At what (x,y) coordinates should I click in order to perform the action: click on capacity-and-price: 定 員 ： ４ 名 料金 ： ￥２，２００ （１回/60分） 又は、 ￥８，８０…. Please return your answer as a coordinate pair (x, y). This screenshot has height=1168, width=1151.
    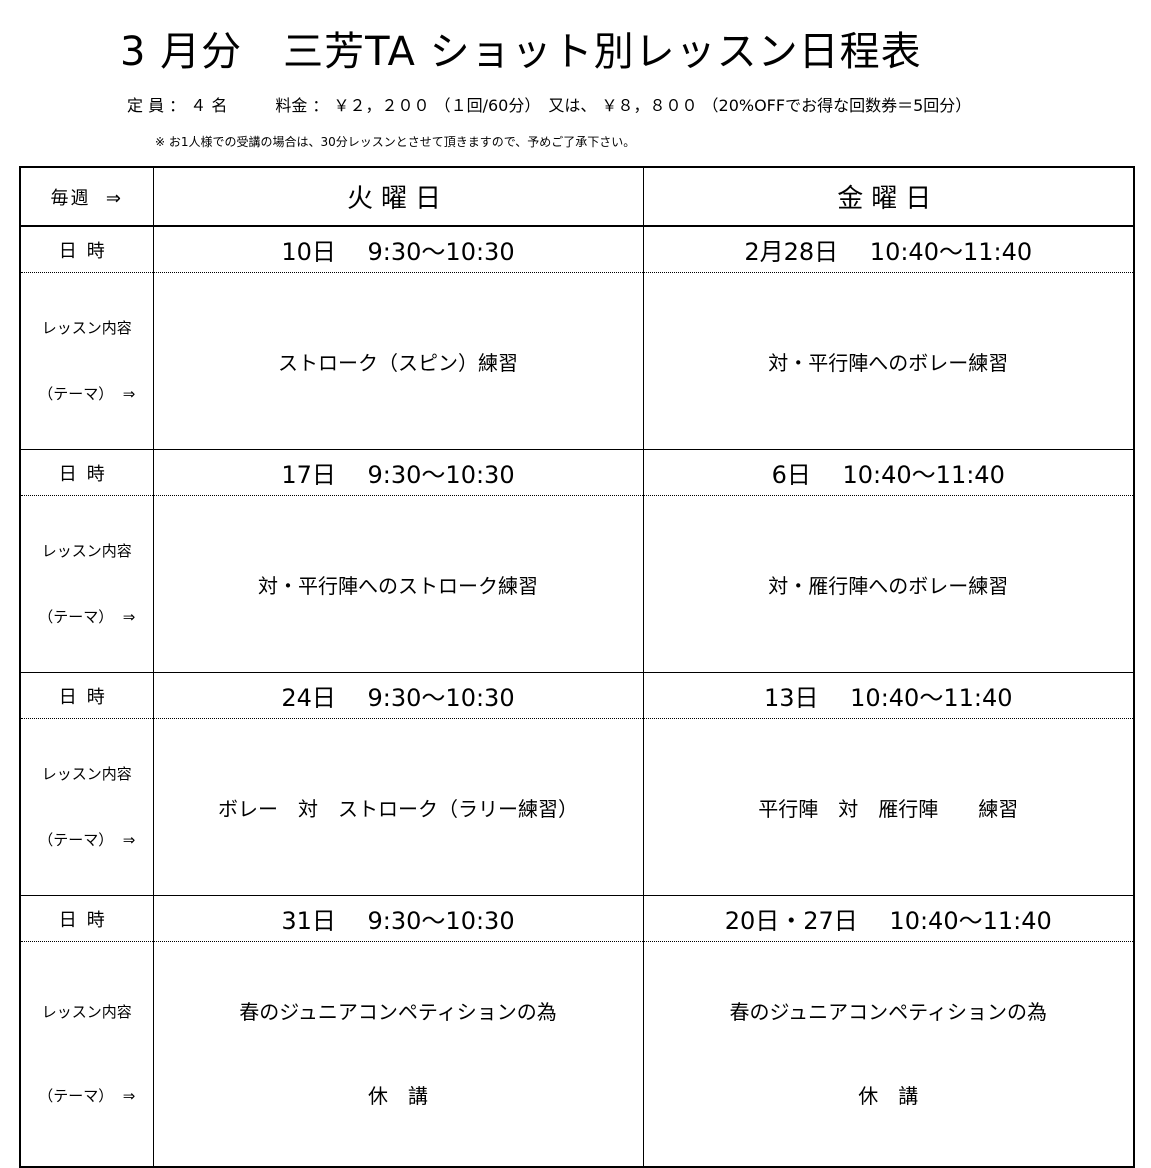
    Looking at the image, I should click on (549, 105).